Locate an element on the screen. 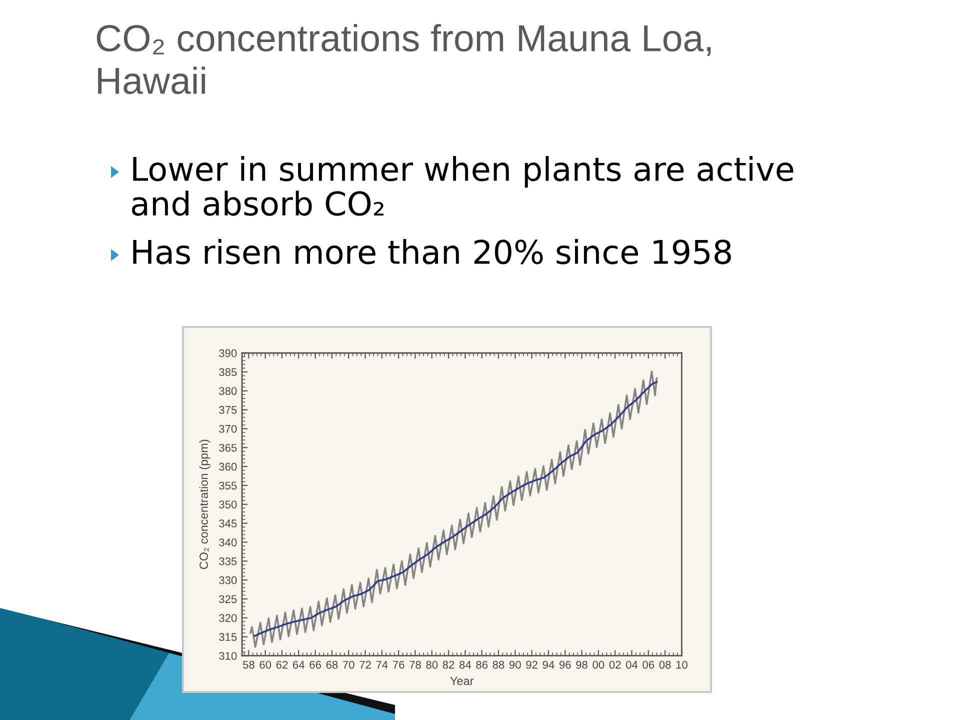  x-tick-label: 76 is located at coordinates (398, 664).